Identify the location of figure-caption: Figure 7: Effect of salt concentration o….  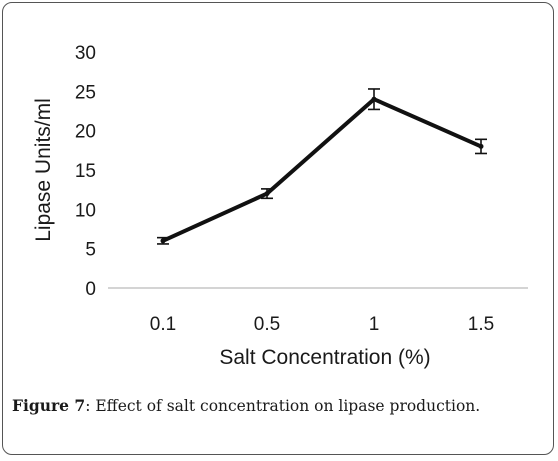
(277, 405).